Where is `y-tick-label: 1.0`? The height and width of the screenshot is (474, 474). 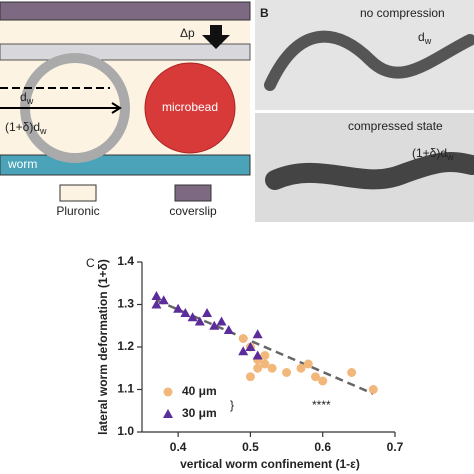 y-tick-label: 1.0 is located at coordinates (125, 431).